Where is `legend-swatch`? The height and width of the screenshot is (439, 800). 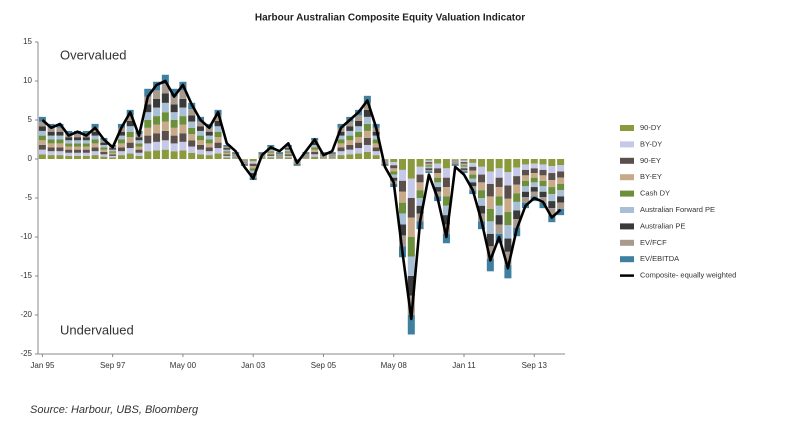 legend-swatch is located at coordinates (627, 210).